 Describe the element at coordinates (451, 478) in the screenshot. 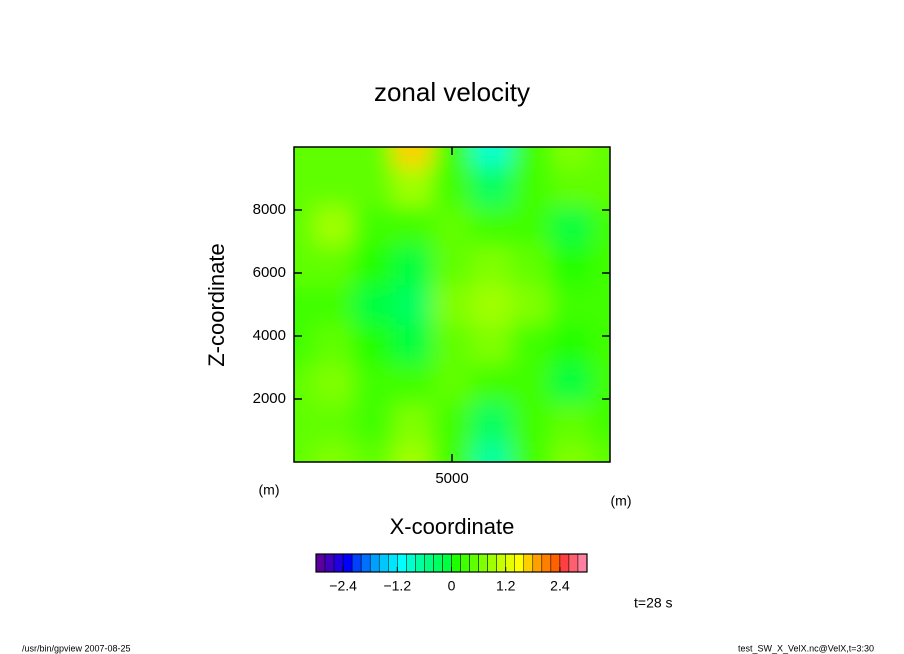

I see `x-tick-label: 5000` at that location.